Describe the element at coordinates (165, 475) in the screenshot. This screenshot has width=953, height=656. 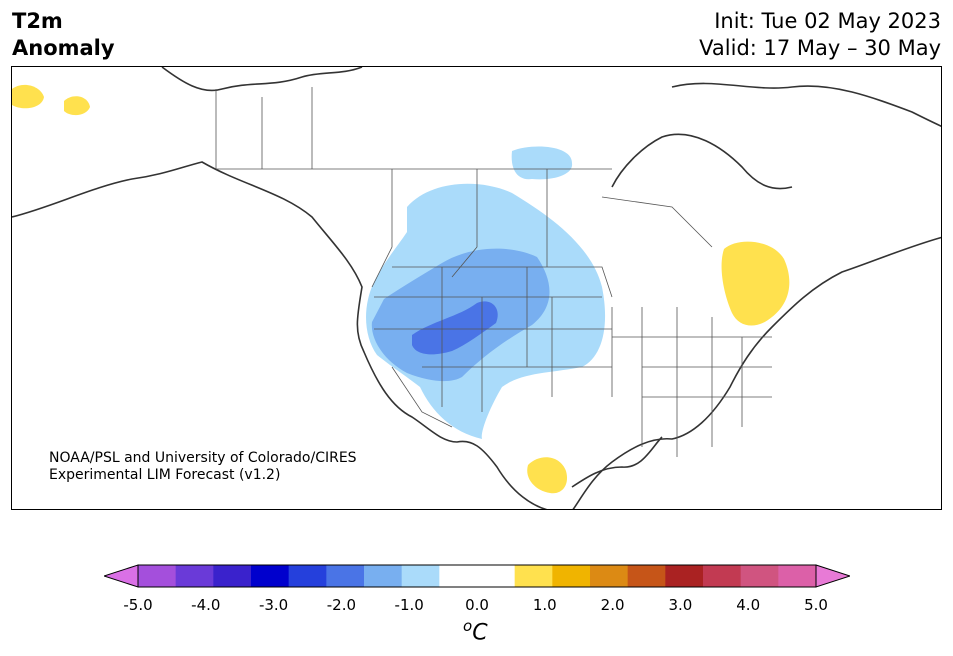
I see `credit-line-2: Experimental LIM Forecast (v1.2)` at that location.